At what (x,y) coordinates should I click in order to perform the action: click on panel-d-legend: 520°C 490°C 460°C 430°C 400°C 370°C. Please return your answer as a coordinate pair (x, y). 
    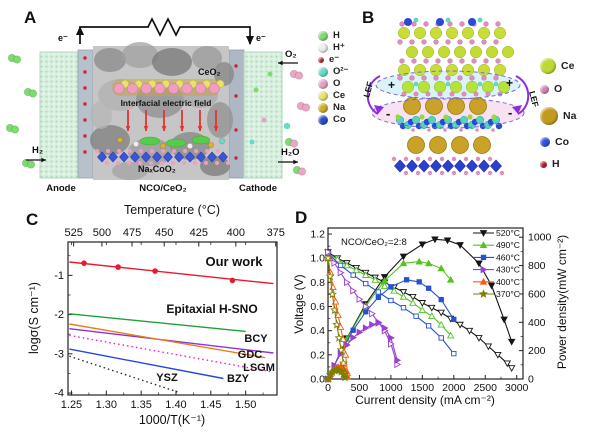
    Looking at the image, I should click on (496, 263).